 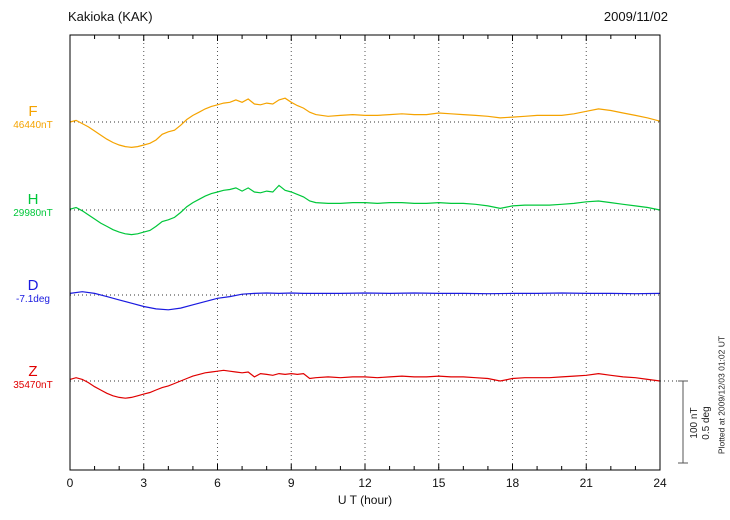 I want to click on trace-H, so click(x=365, y=210).